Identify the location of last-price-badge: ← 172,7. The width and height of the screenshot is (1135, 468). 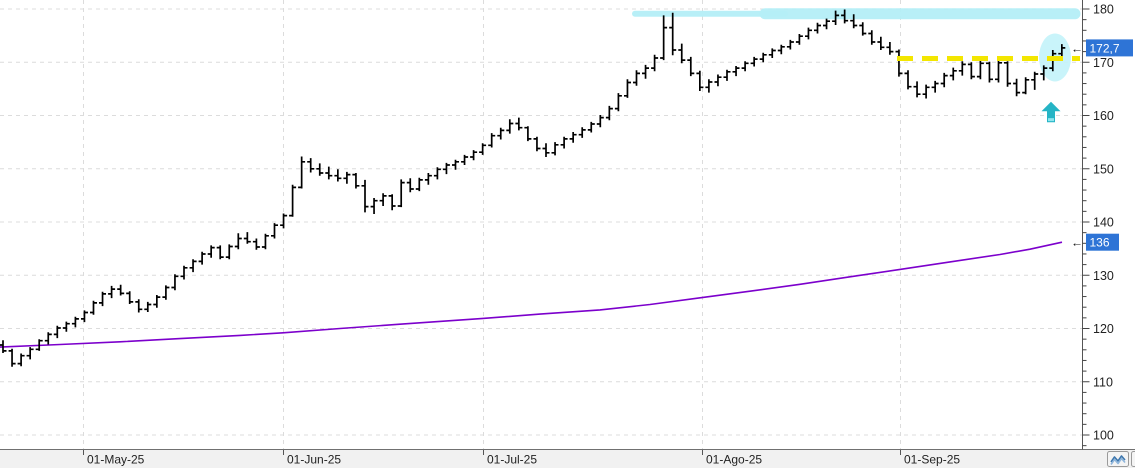
(1102, 48).